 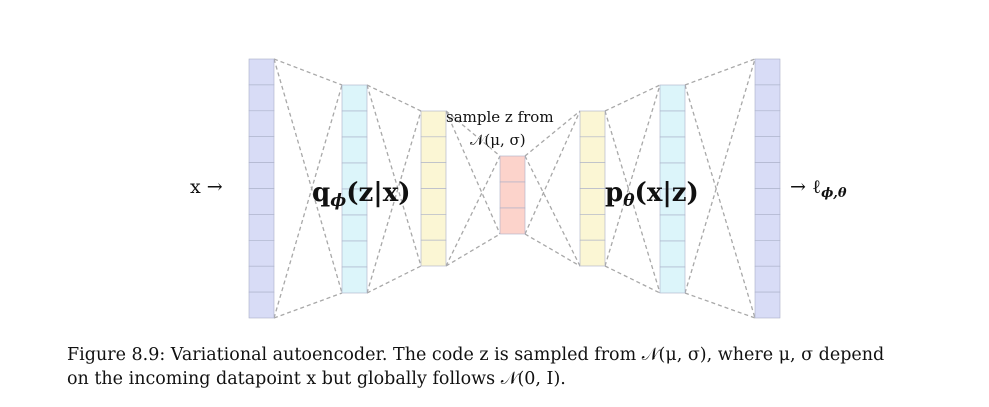 I want to click on input-layer, so click(x=261, y=188).